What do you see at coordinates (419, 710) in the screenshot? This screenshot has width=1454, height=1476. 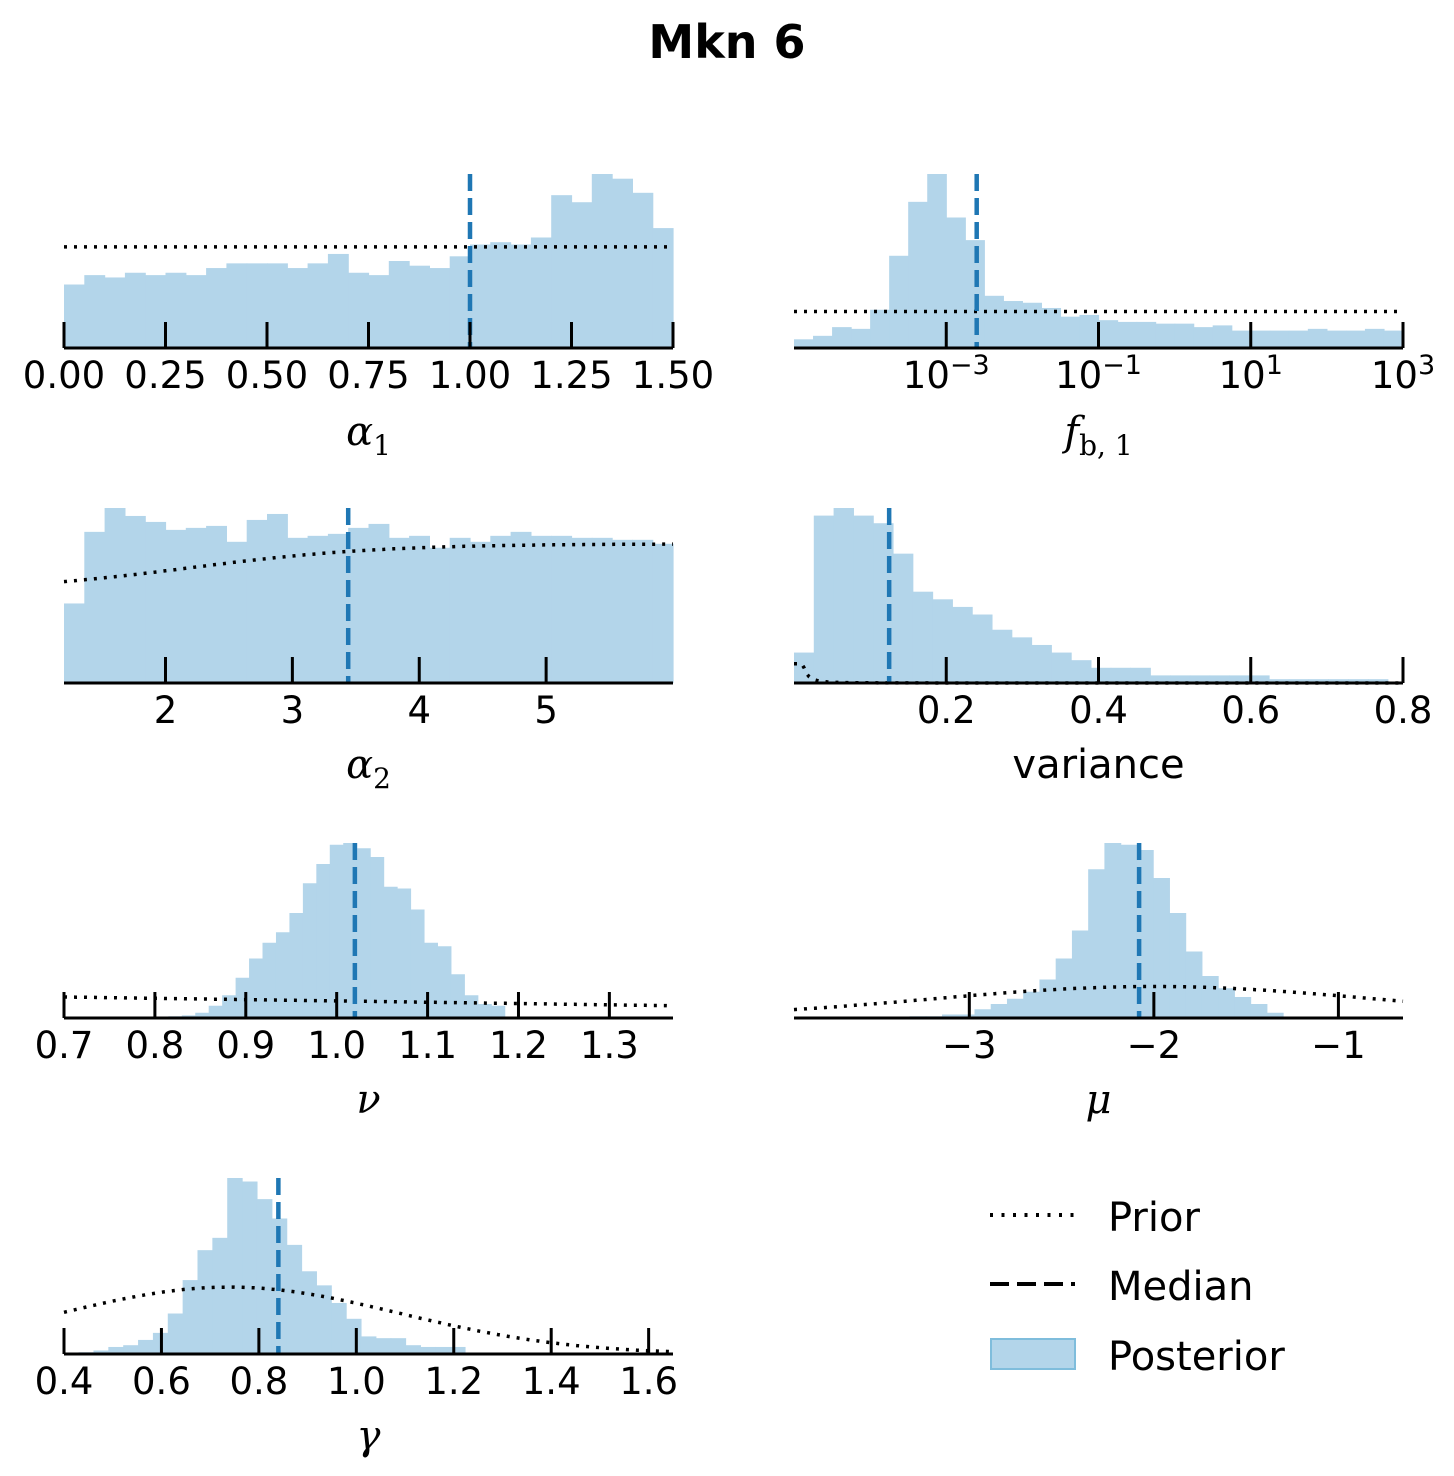 I see `x-tick-label: 4` at bounding box center [419, 710].